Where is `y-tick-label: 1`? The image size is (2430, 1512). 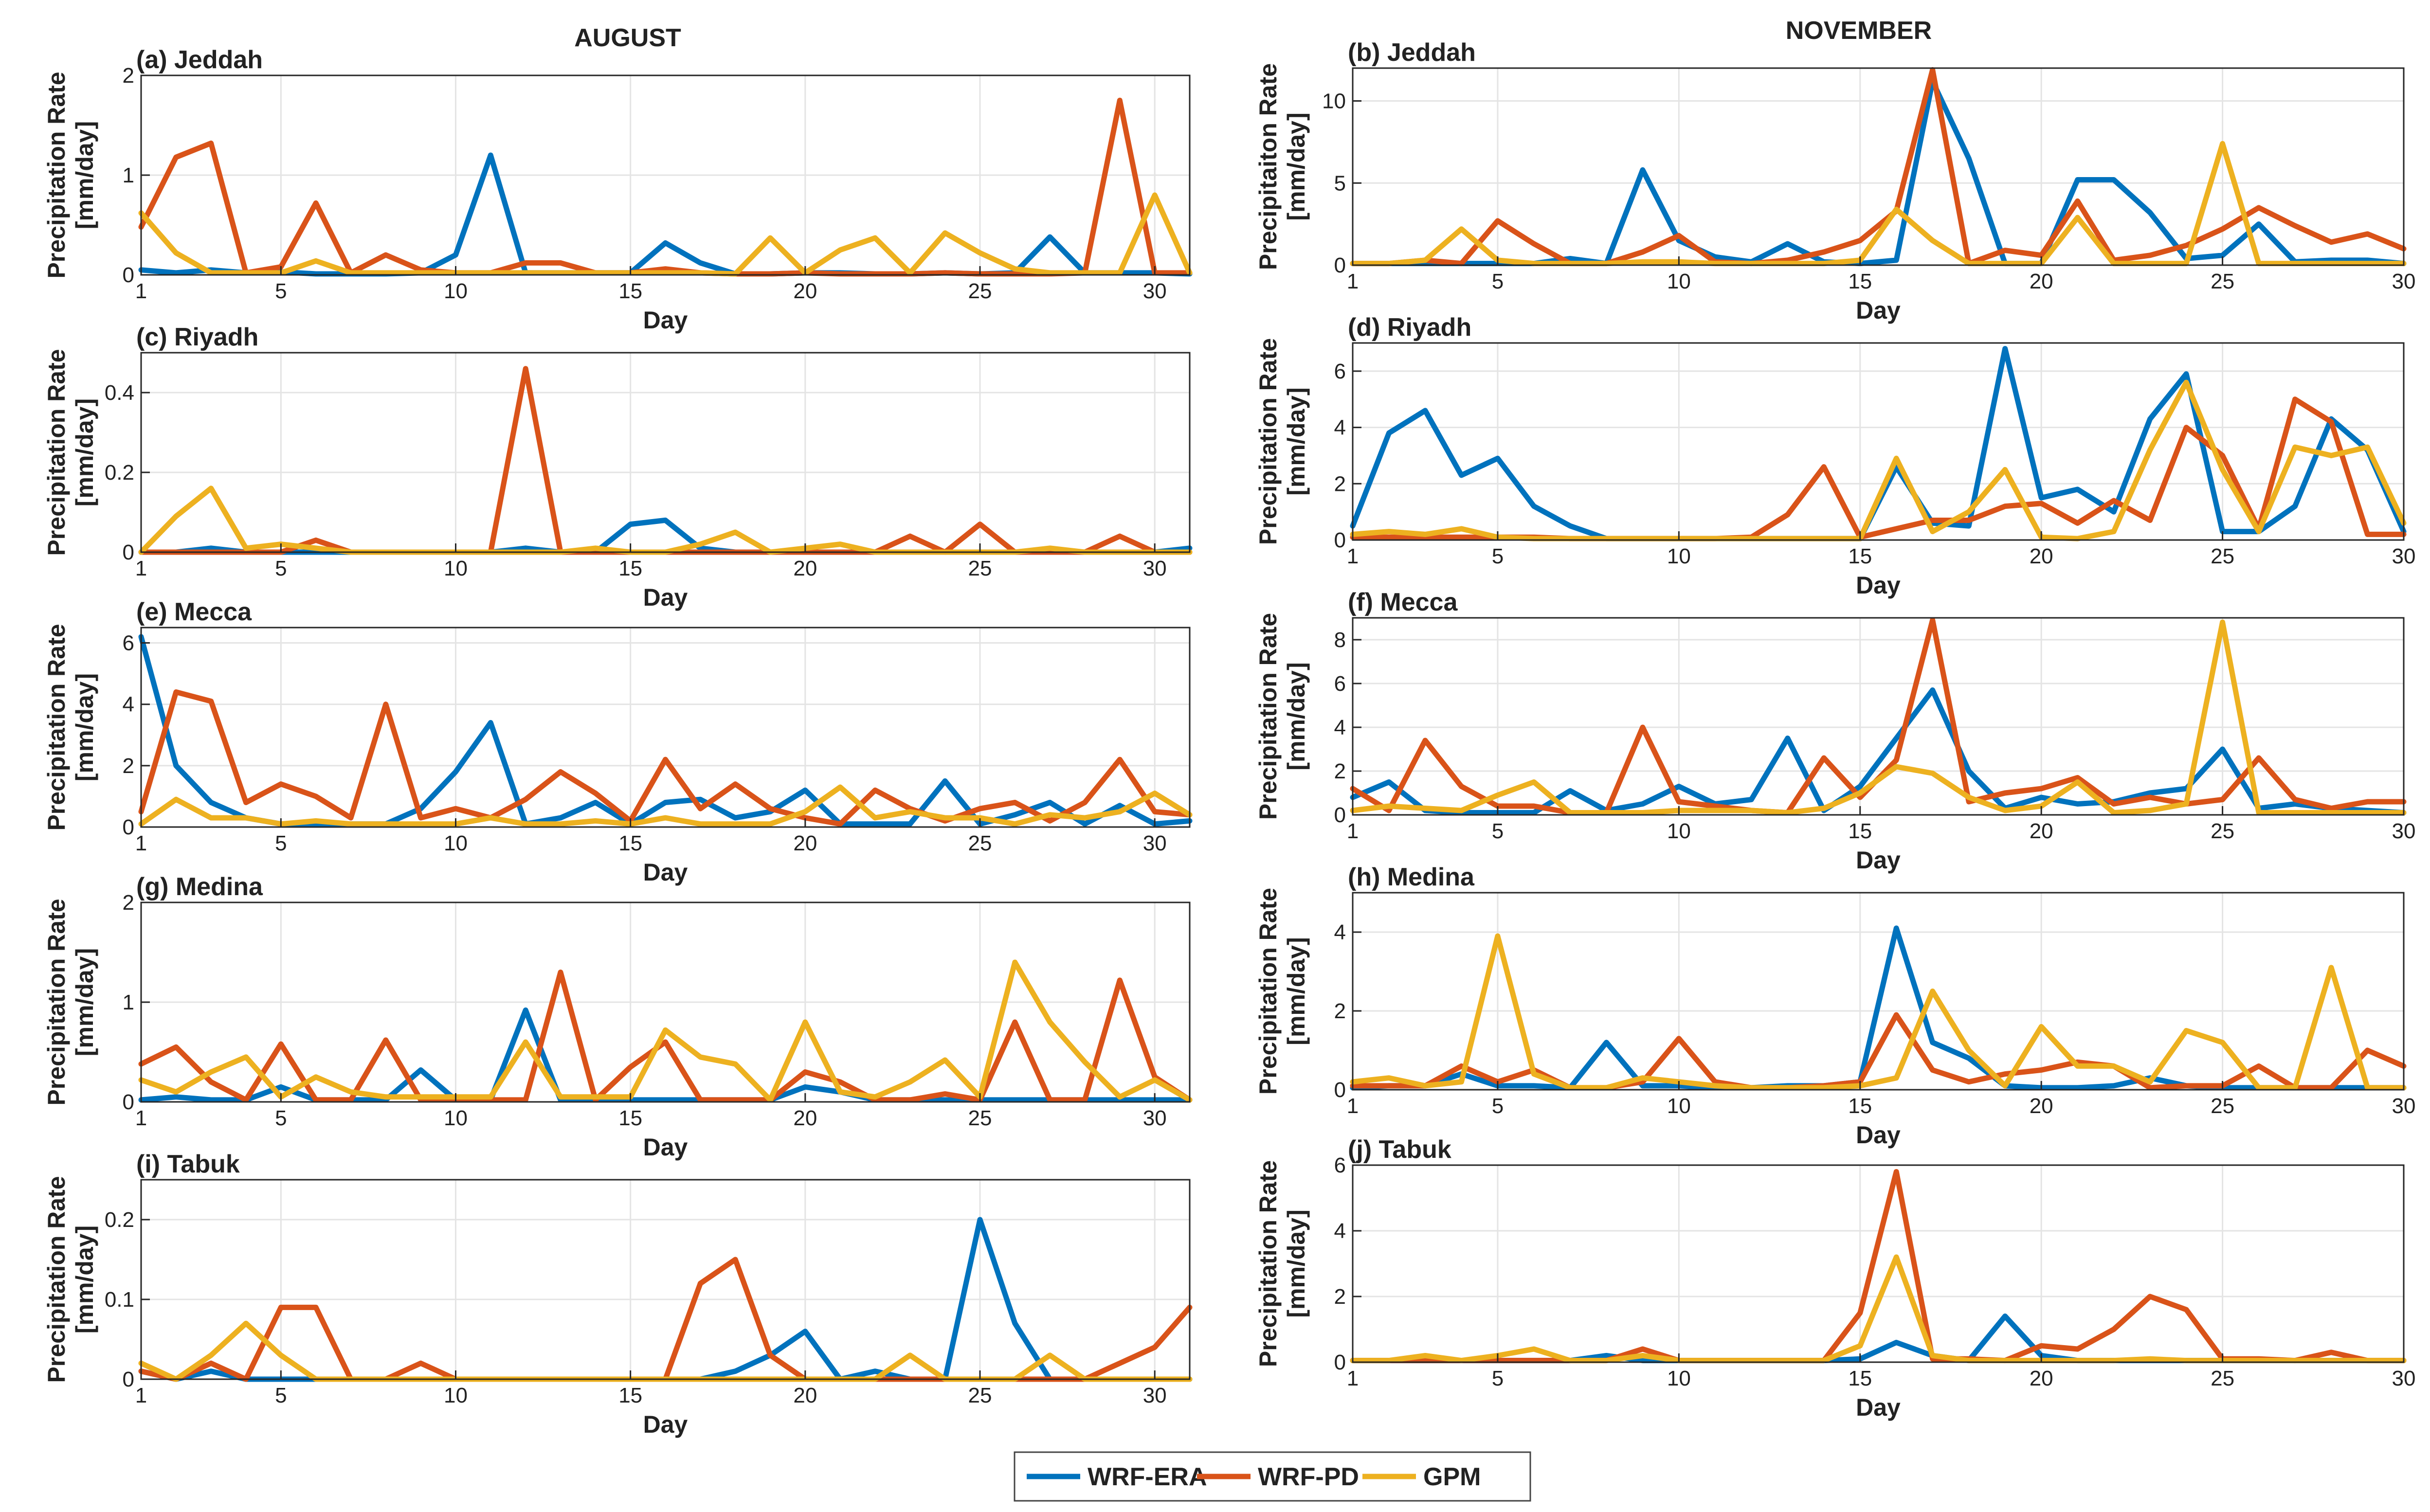 y-tick-label: 1 is located at coordinates (128, 175).